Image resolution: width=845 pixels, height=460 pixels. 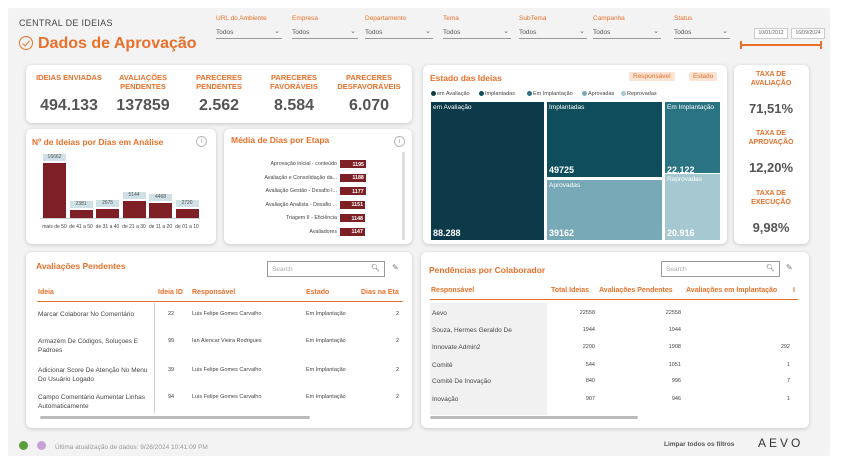 I want to click on date-end-input: 16/09/2024, so click(x=808, y=33).